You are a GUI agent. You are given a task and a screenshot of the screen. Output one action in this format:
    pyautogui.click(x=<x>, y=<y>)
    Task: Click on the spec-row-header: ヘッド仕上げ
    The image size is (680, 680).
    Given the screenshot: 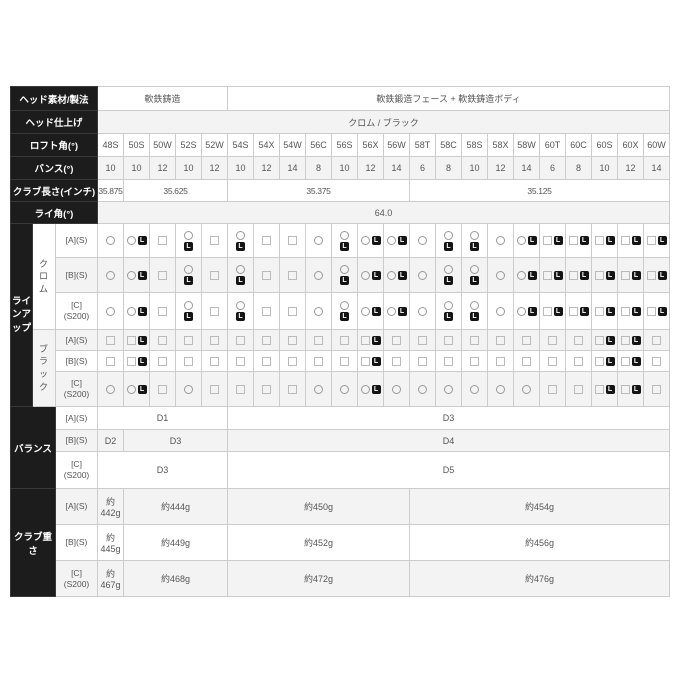 What is the action you would take?
    pyautogui.click(x=54, y=122)
    